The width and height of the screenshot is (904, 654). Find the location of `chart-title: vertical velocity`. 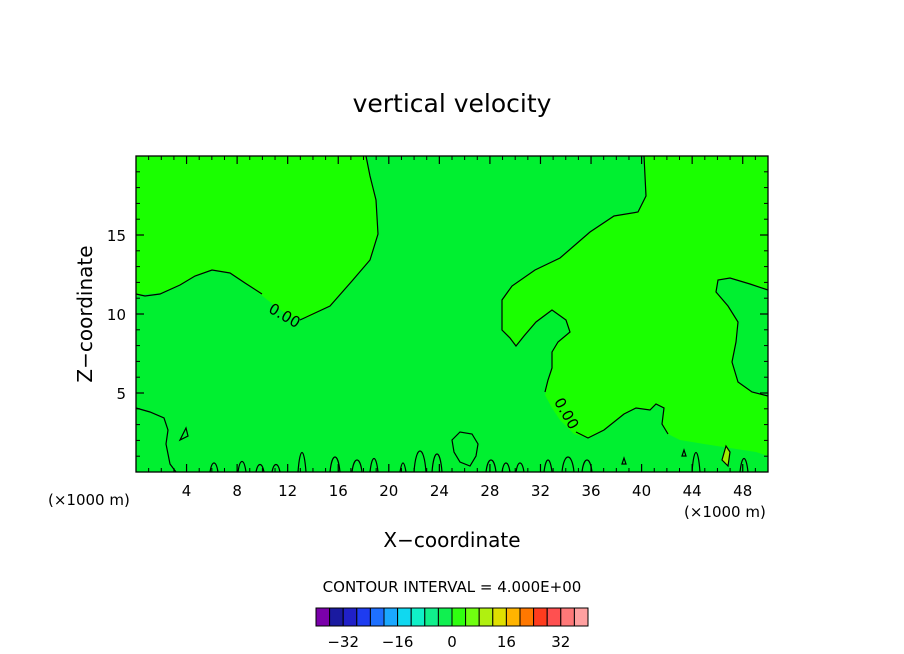

chart-title: vertical velocity is located at coordinates (452, 103).